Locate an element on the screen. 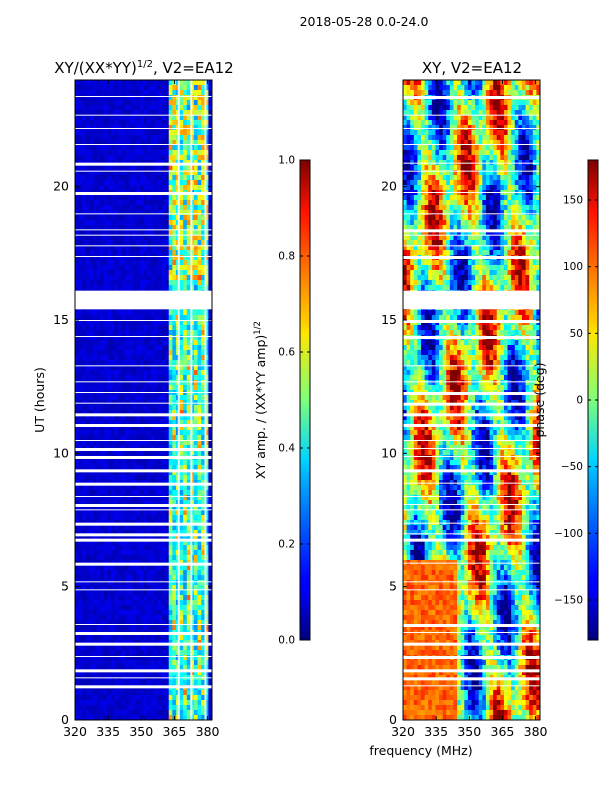 Image resolution: width=600 pixels, height=800 pixels. phase-colorbar-label: phase (deg) is located at coordinates (539, 399).